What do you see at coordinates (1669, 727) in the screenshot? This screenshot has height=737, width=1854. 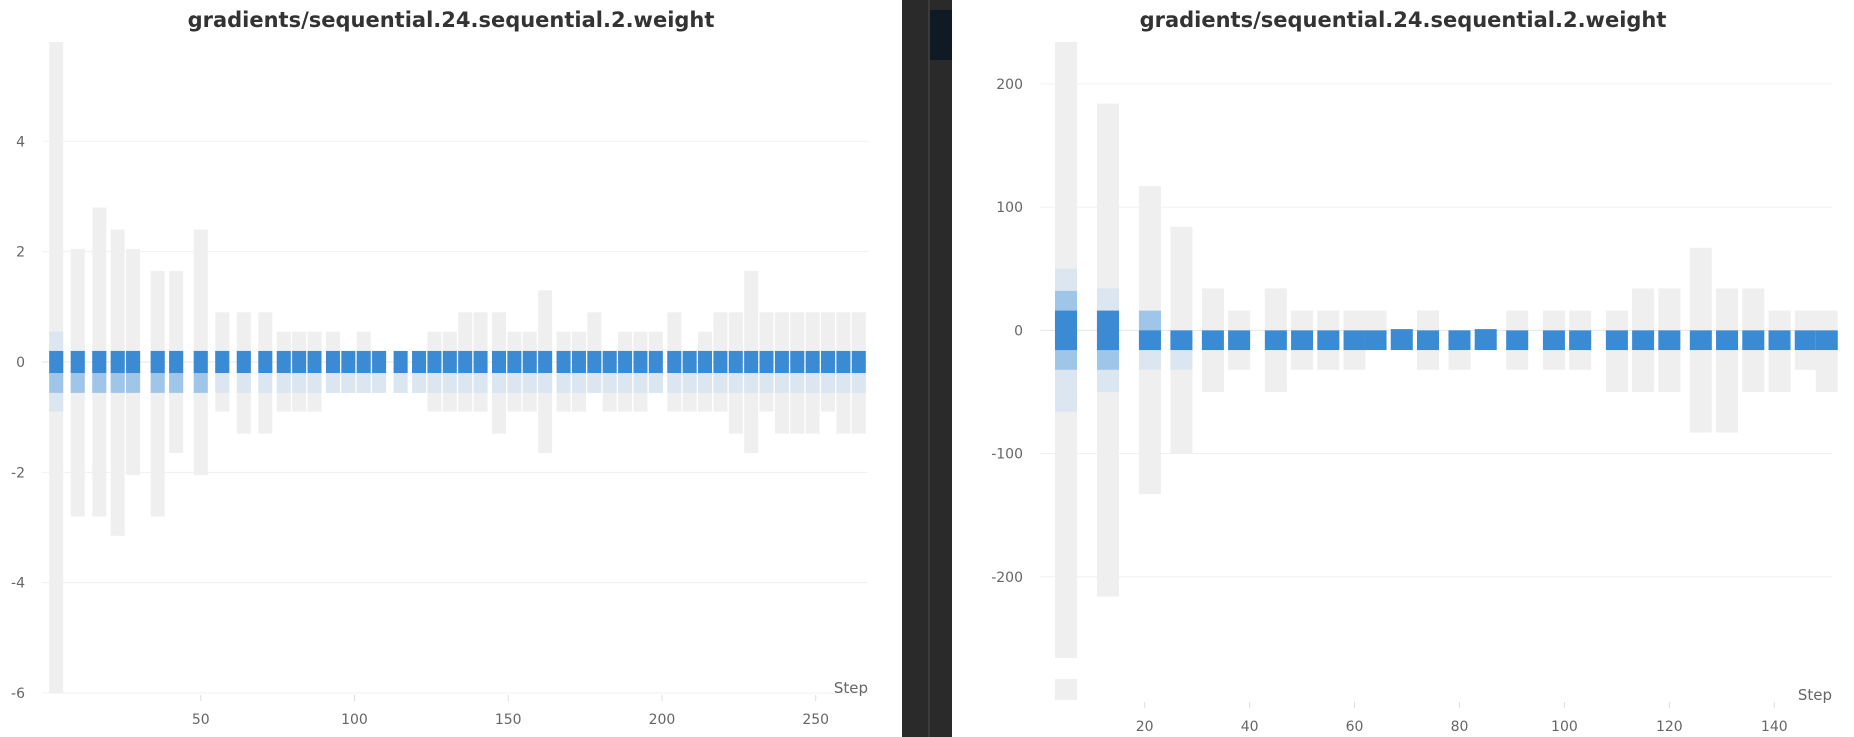 I see `x-tick-label: 120` at bounding box center [1669, 727].